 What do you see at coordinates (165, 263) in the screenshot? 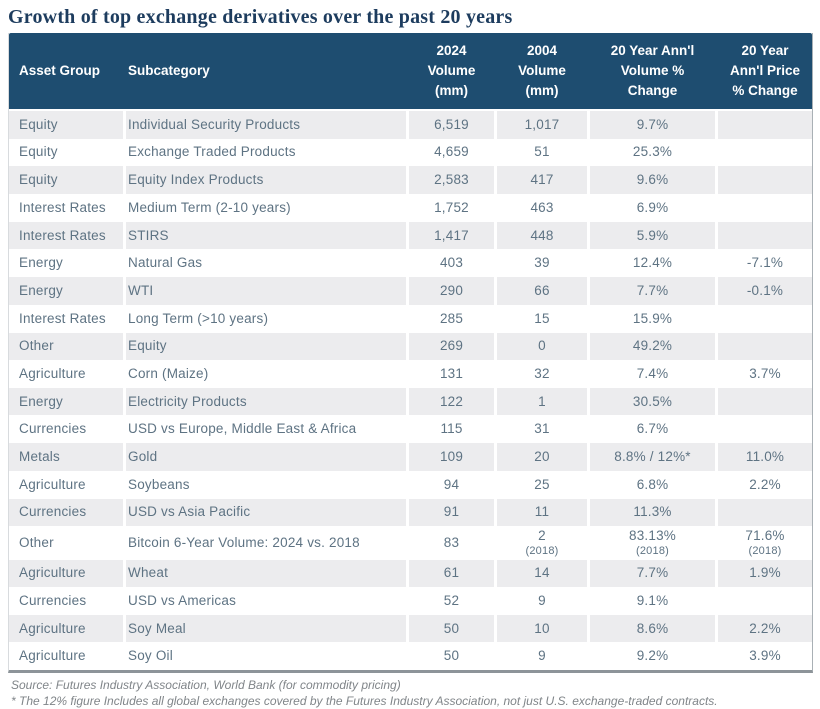
I see `subcategory-cell: Natural Gas` at bounding box center [165, 263].